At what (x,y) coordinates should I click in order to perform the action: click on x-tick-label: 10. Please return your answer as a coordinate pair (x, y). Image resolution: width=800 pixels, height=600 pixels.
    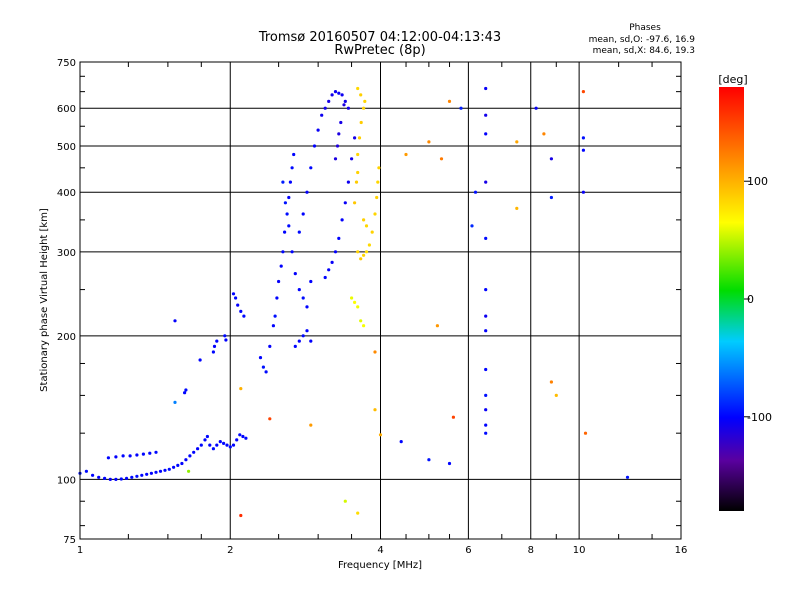
    Looking at the image, I should click on (579, 550).